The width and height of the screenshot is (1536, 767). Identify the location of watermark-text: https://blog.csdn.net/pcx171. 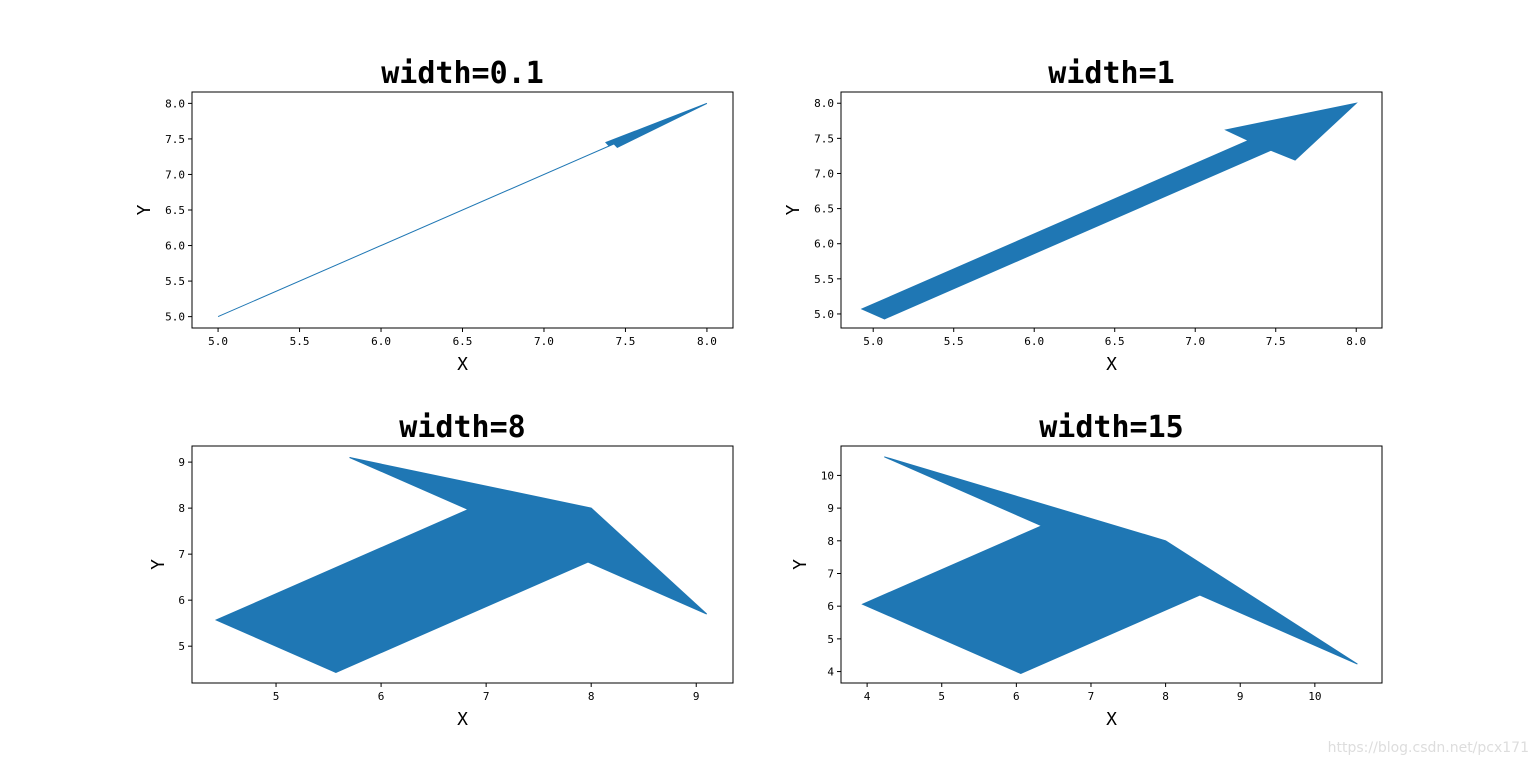
(1428, 748).